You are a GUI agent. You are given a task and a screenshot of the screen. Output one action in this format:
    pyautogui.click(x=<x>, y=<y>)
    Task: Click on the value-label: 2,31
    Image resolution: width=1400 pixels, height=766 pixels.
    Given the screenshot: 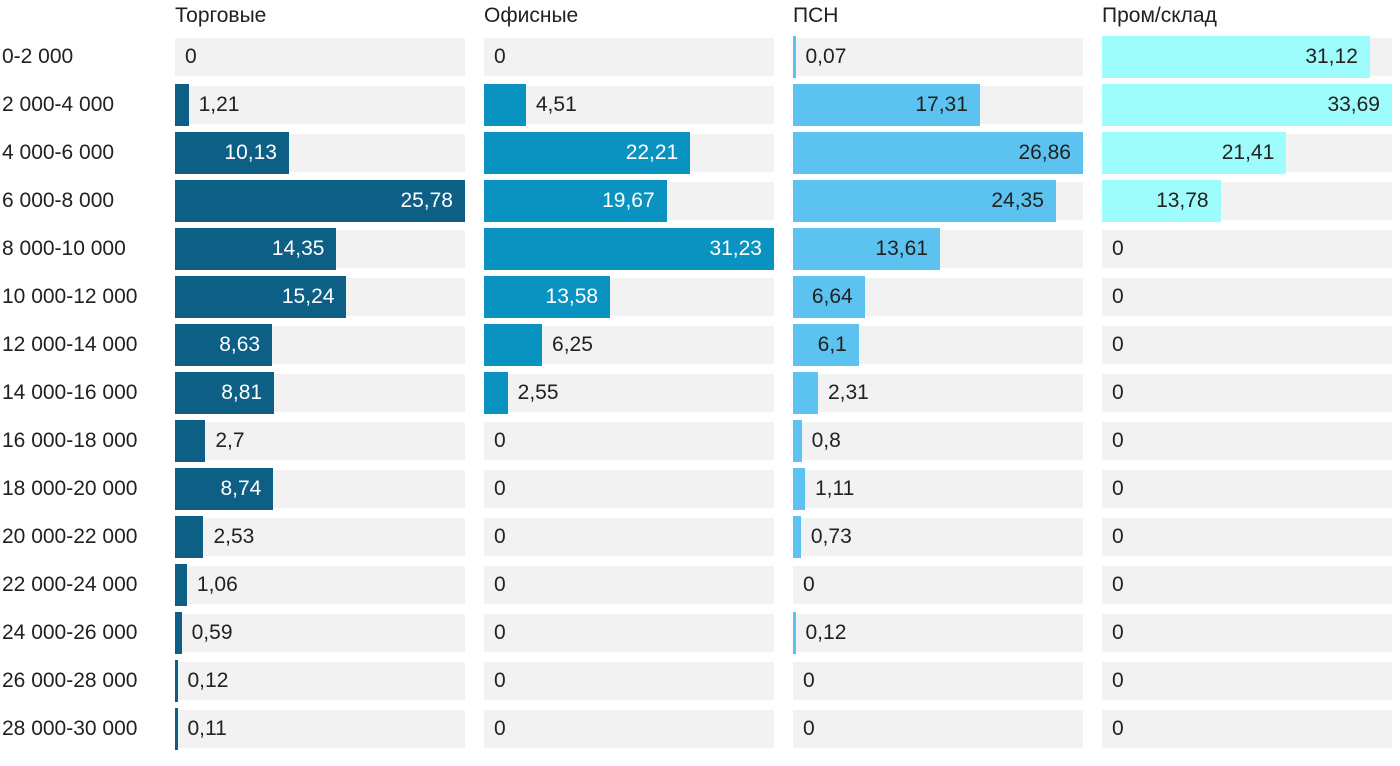 What is the action you would take?
    pyautogui.click(x=848, y=392)
    